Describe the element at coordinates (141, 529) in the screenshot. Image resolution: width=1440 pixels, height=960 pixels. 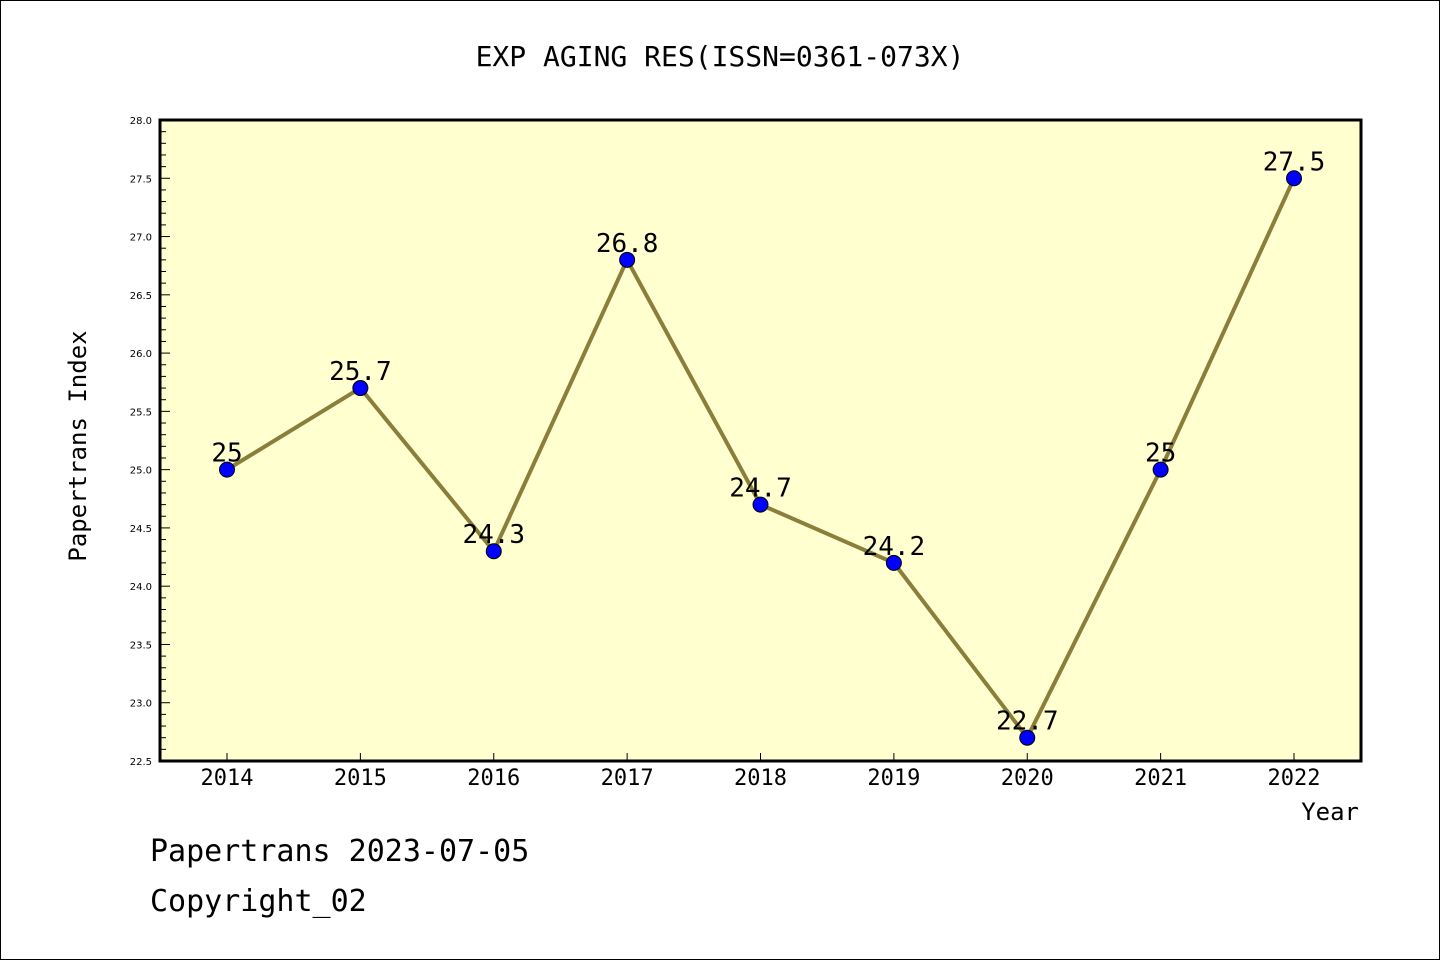
I see `y-tick-label: 24.5` at that location.